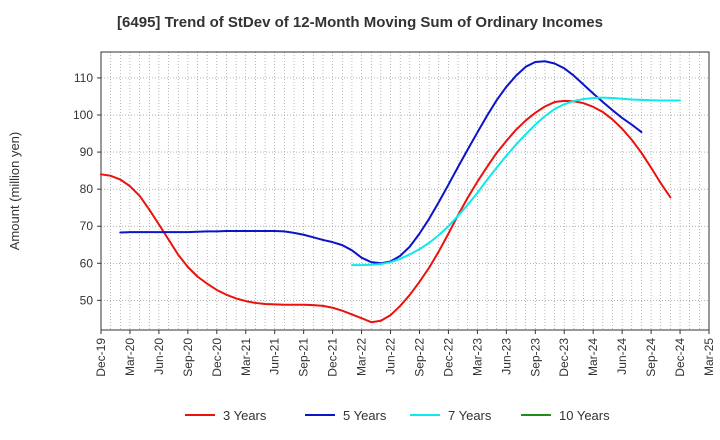 The width and height of the screenshot is (720, 440). Describe the element at coordinates (159, 356) in the screenshot. I see `x-tick-label: Jun-20` at that location.